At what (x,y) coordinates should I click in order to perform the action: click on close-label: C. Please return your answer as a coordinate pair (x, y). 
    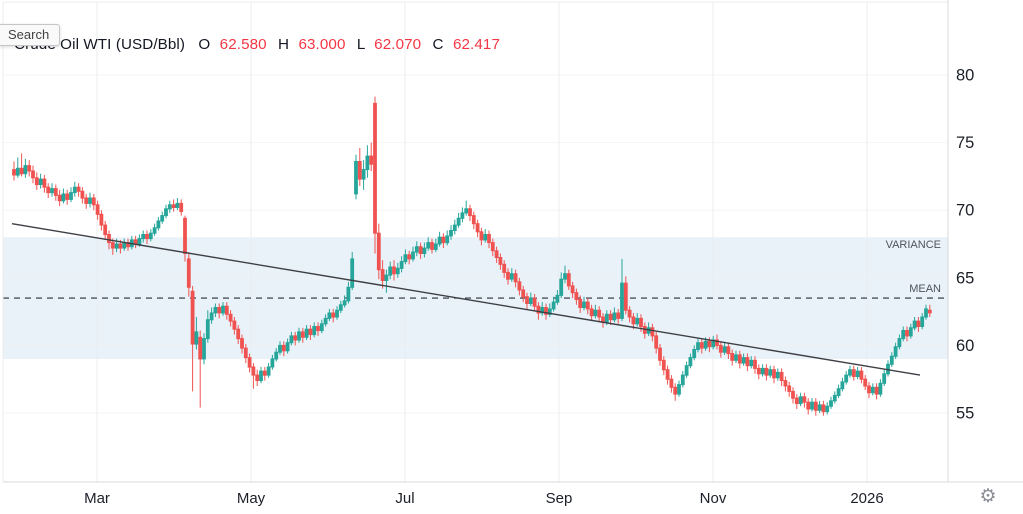
    Looking at the image, I should click on (438, 44).